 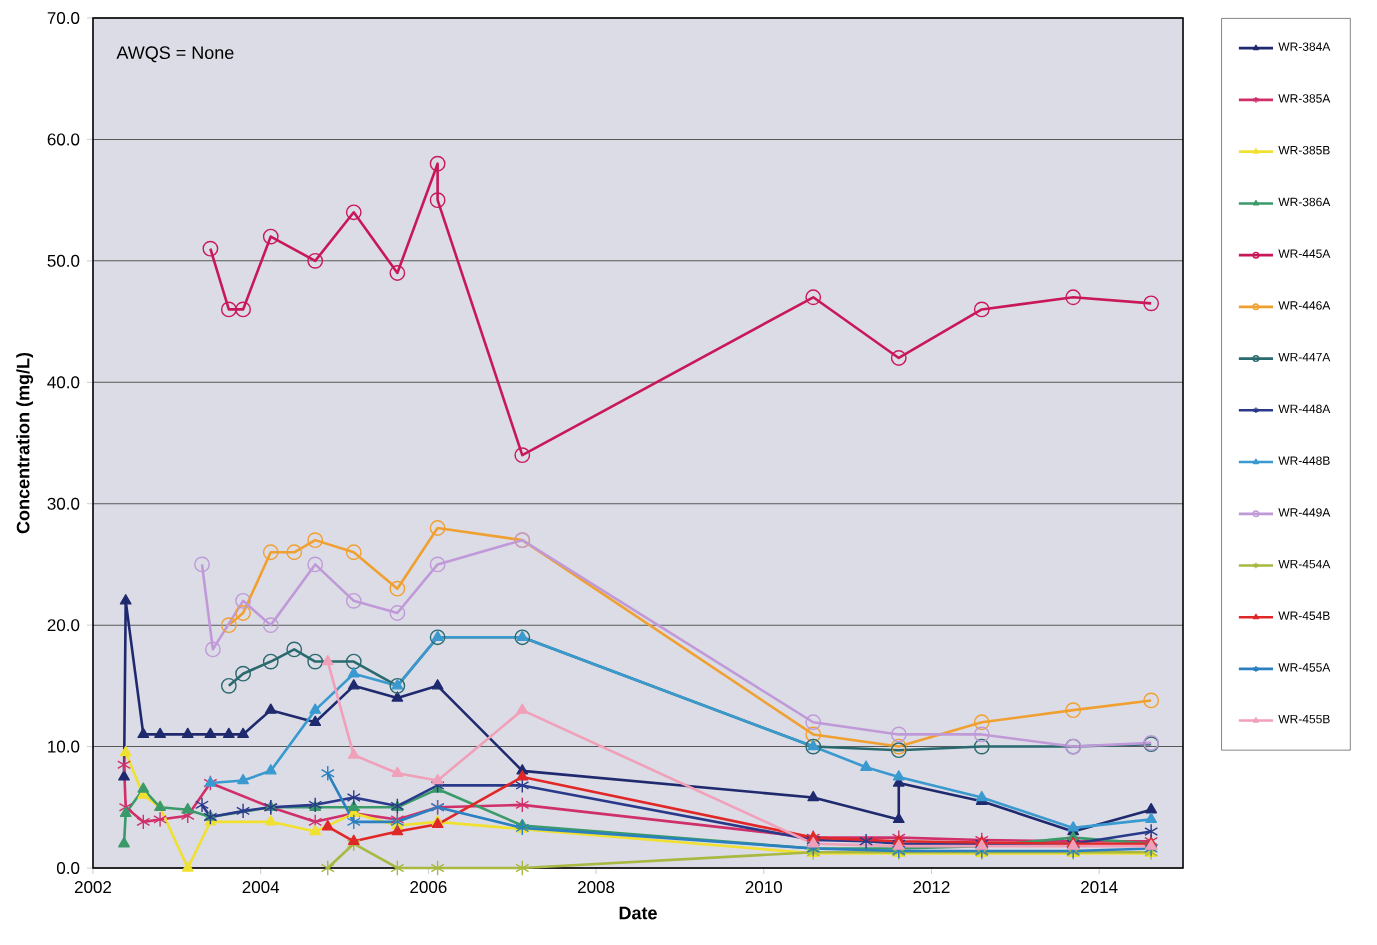 I want to click on legend-label: WR-454A, so click(x=1304, y=564).